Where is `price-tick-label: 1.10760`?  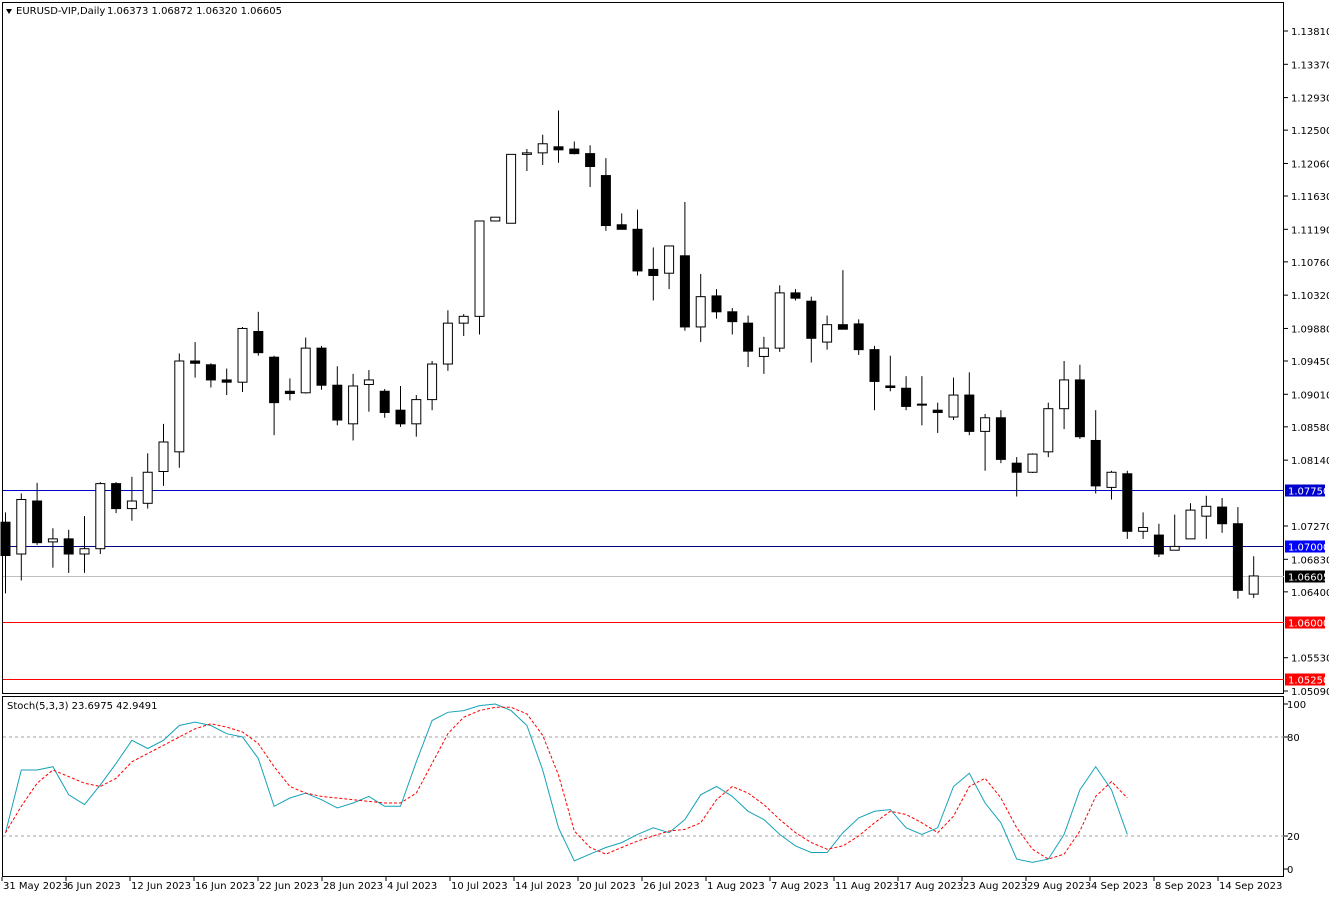 price-tick-label: 1.10760 is located at coordinates (1310, 263).